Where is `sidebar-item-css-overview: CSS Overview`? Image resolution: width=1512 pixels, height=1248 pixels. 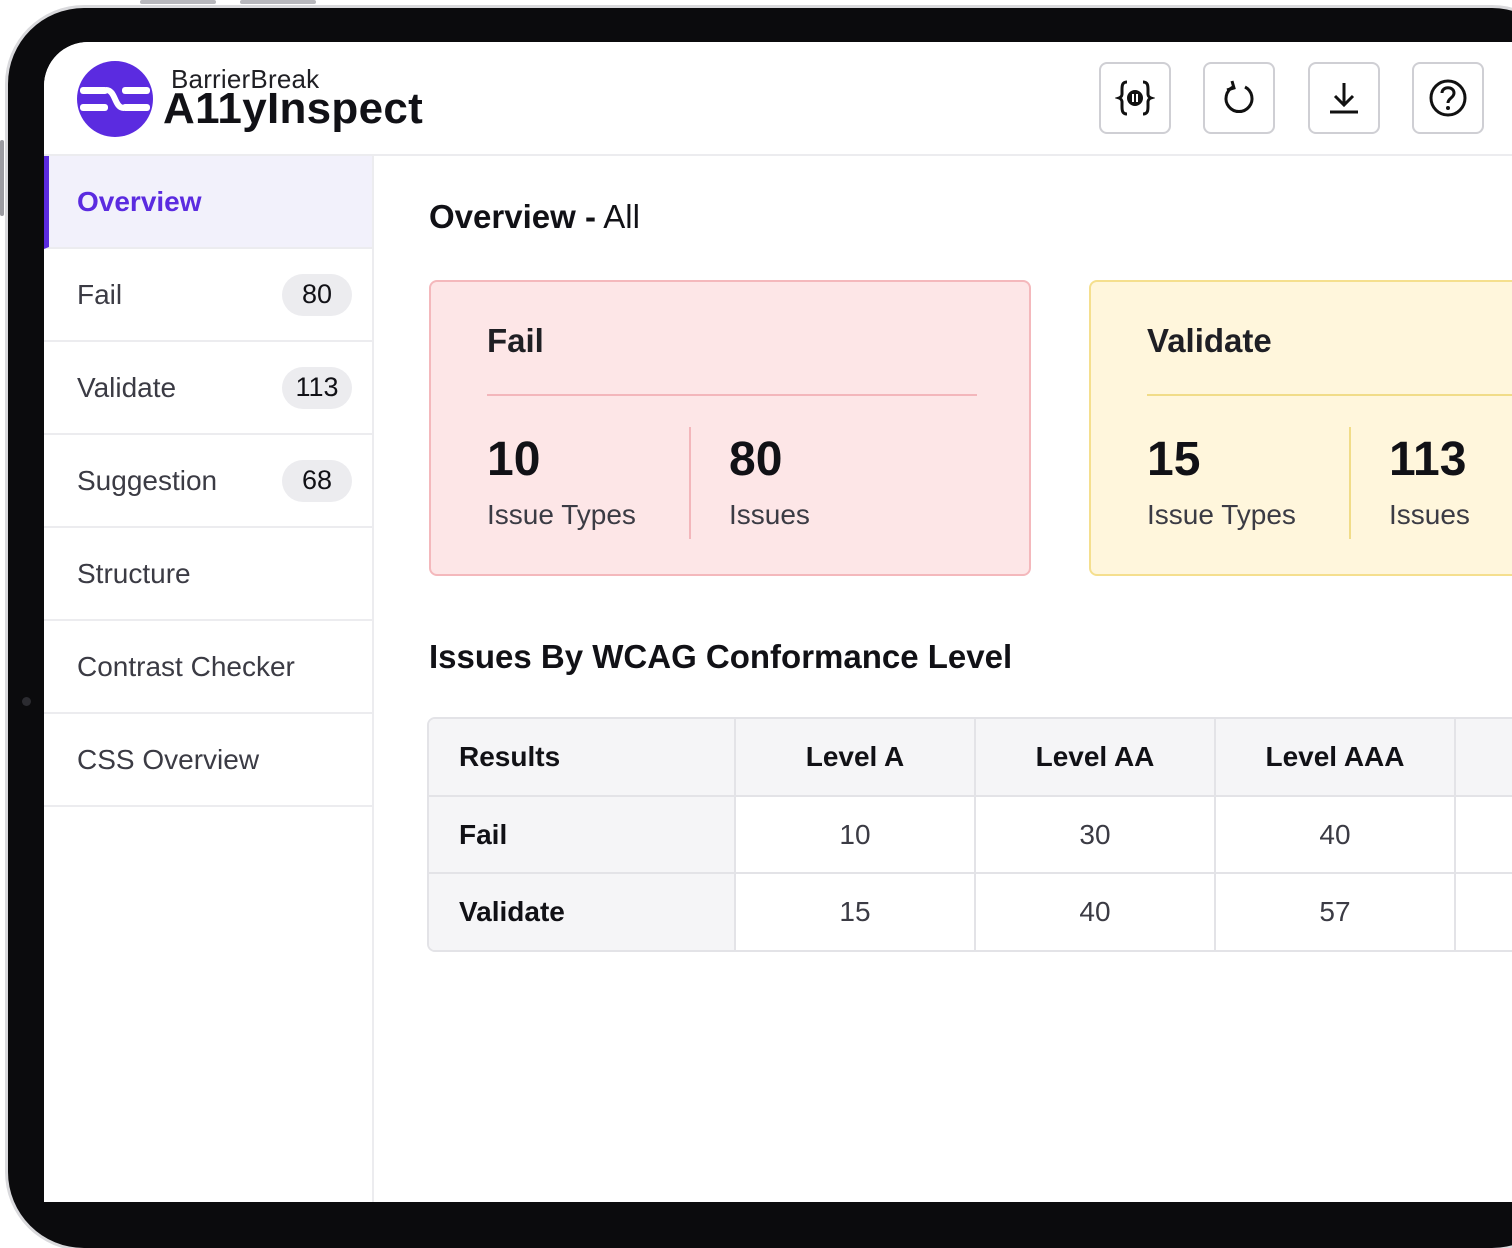 sidebar-item-css-overview: CSS Overview is located at coordinates (208, 760).